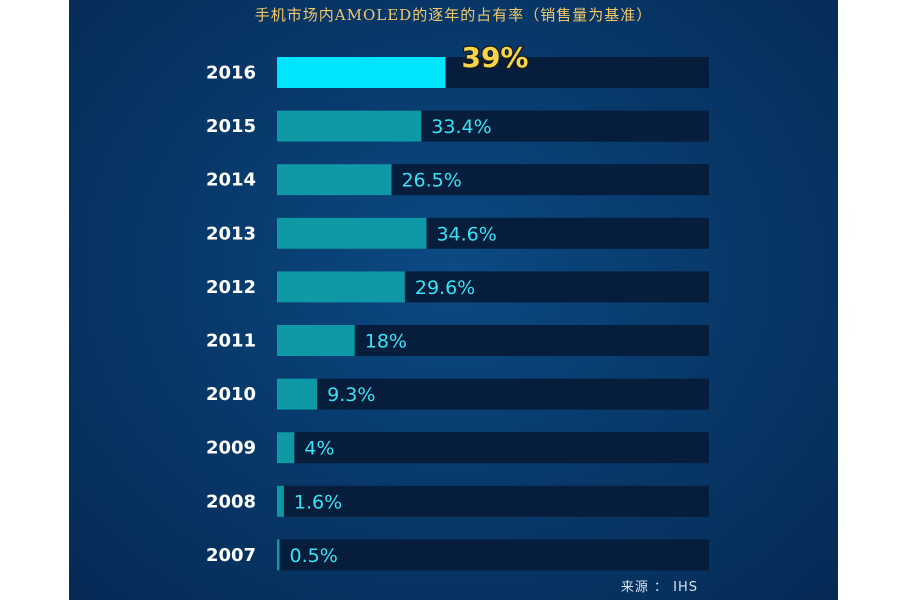 The height and width of the screenshot is (600, 900). Describe the element at coordinates (351, 395) in the screenshot. I see `value-label-2010: 9.3%` at that location.